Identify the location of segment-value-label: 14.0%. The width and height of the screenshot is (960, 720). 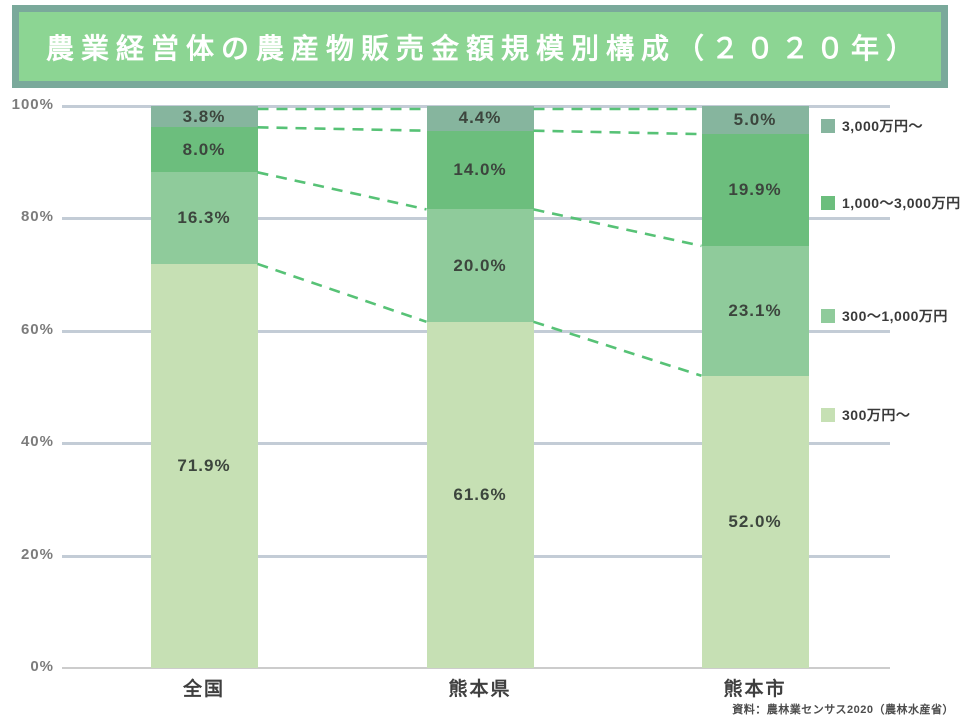
(480, 170).